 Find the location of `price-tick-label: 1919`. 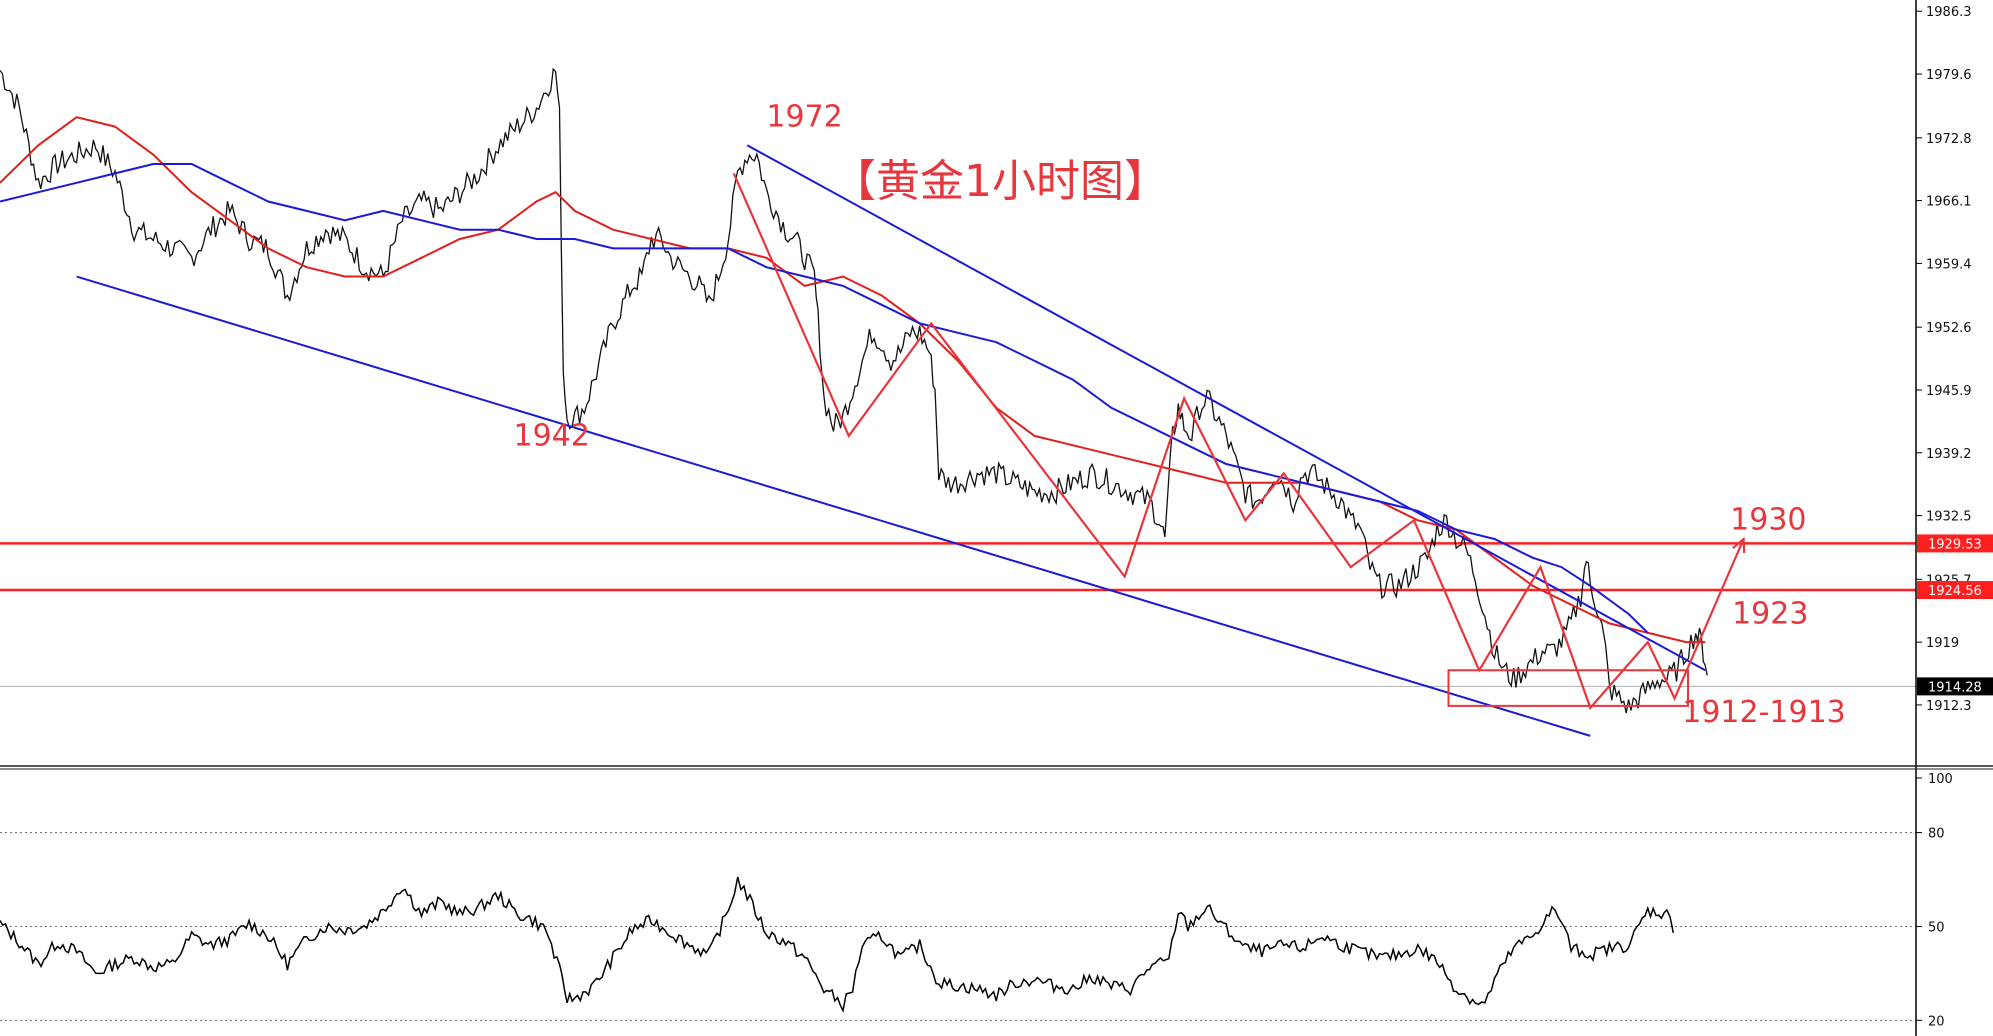

price-tick-label: 1919 is located at coordinates (1942, 643).